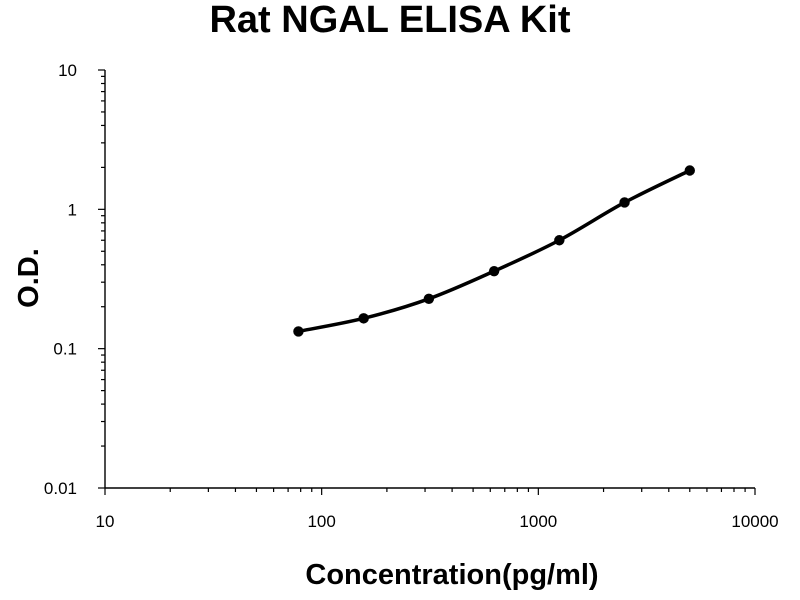 The height and width of the screenshot is (600, 800). I want to click on chart-title: Rat NGAL ELISA Kit, so click(389, 20).